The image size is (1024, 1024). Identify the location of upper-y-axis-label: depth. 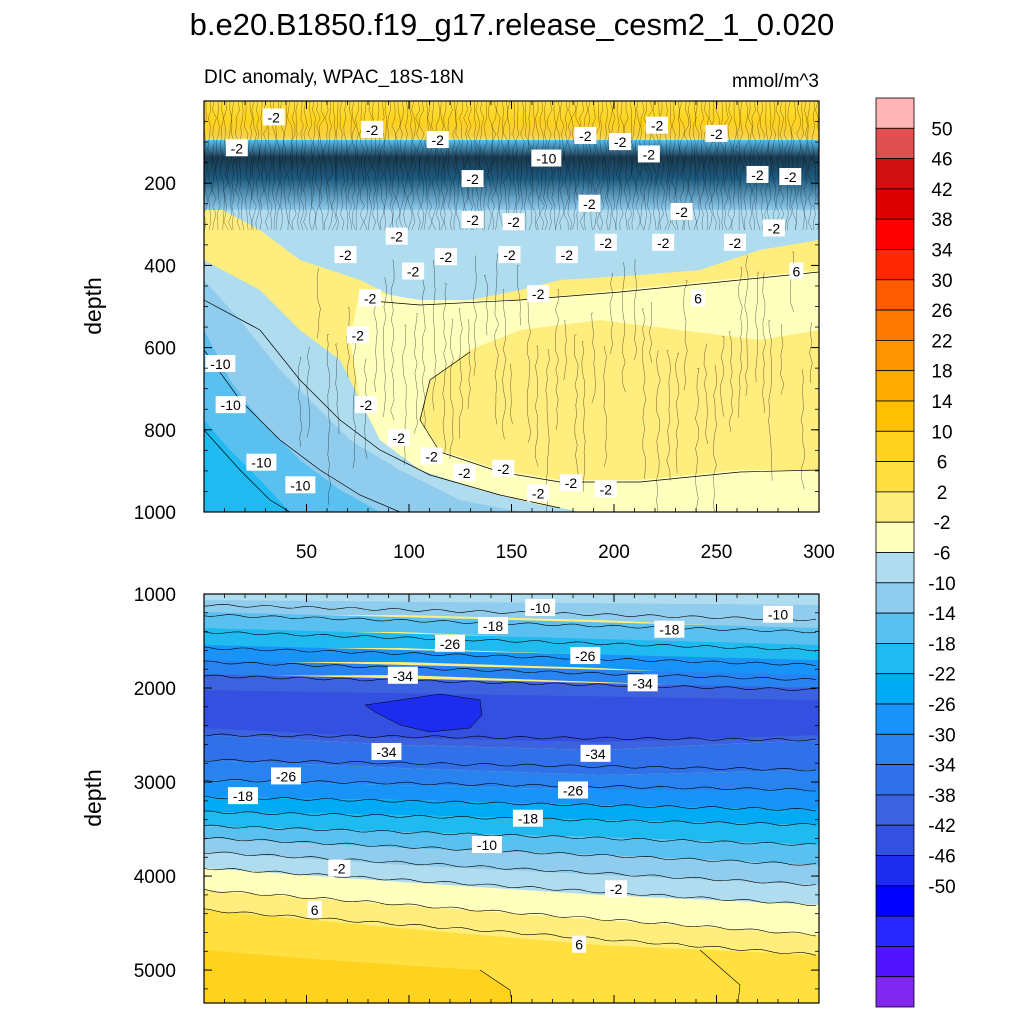
(93, 306).